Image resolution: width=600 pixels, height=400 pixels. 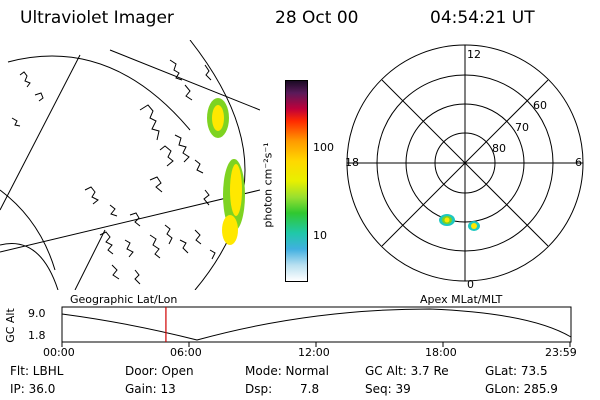 What do you see at coordinates (352, 162) in the screenshot?
I see `mlt-label-18: 18` at bounding box center [352, 162].